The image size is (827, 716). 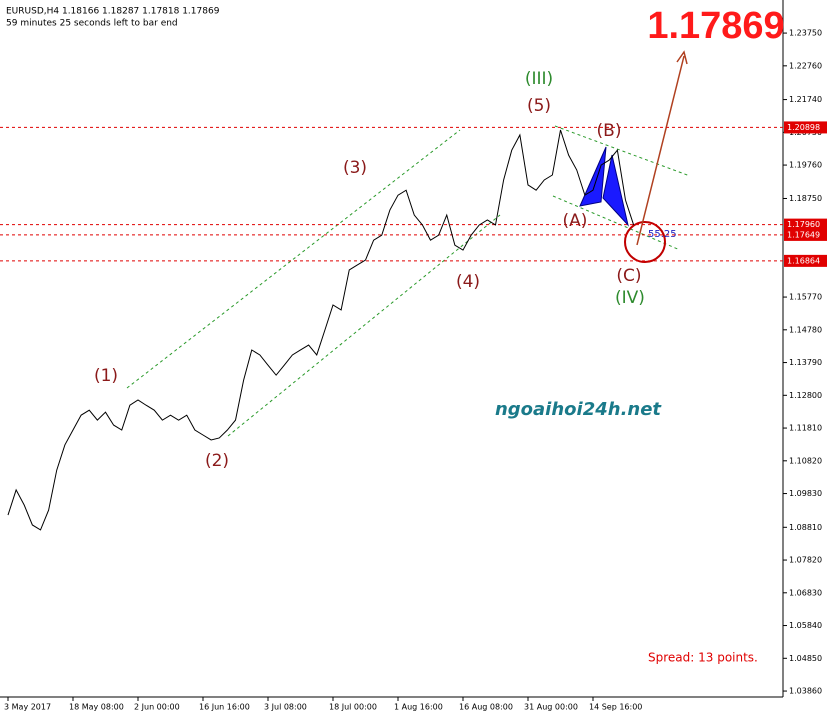 I want to click on wave-label: (III), so click(x=539, y=79).